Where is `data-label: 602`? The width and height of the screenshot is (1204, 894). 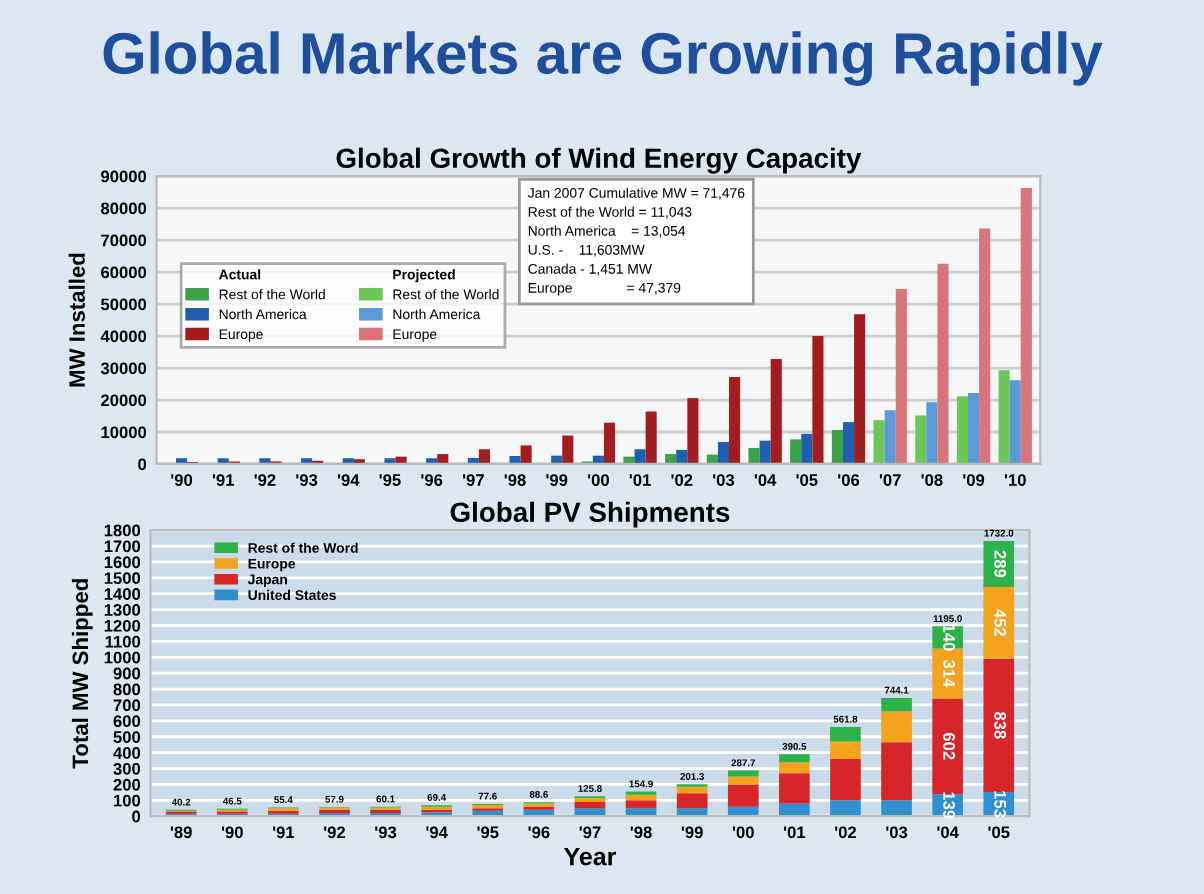
data-label: 602 is located at coordinates (949, 746).